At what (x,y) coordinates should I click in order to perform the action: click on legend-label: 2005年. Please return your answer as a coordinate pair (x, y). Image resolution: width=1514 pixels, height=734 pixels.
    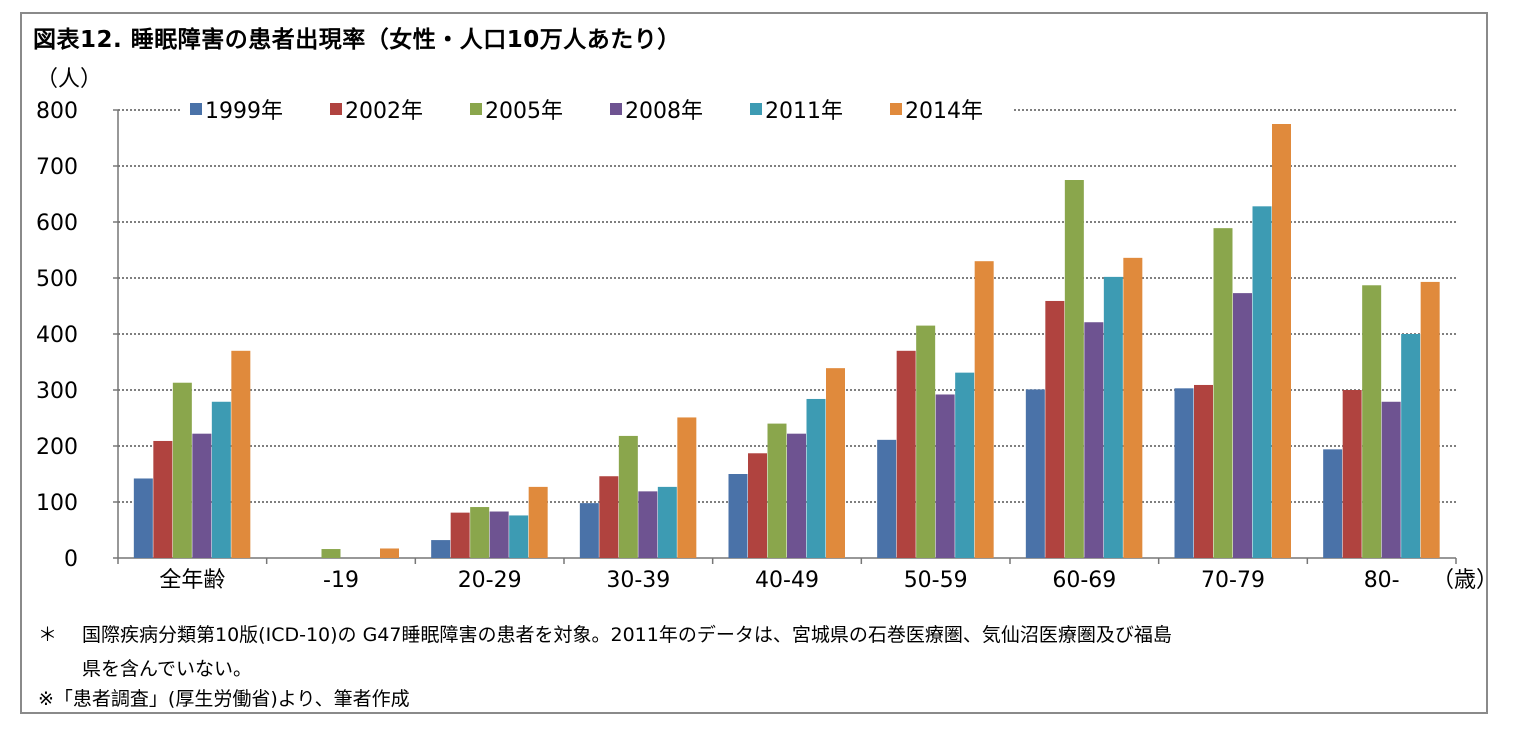
    Looking at the image, I should click on (524, 111).